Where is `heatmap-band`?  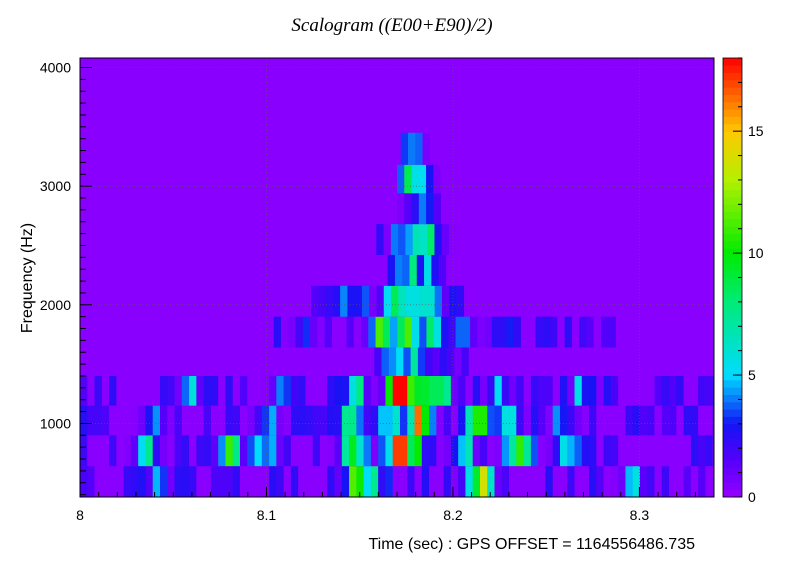 heatmap-band is located at coordinates (397, 451).